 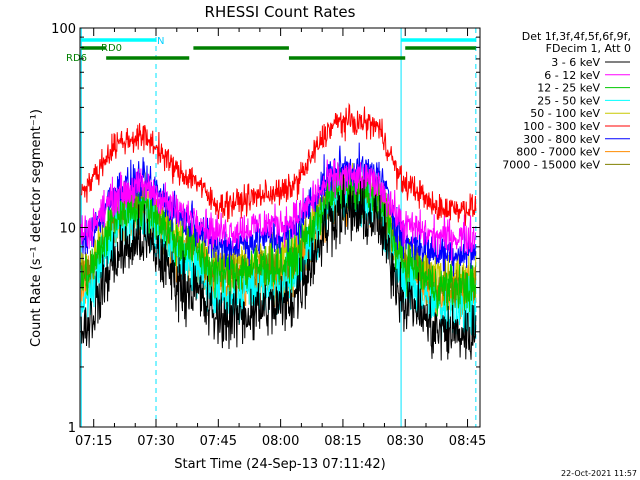 What do you see at coordinates (279, 464) in the screenshot?
I see `x-axis-label: Start Time (24-Sep-13 07:11:42)` at bounding box center [279, 464].